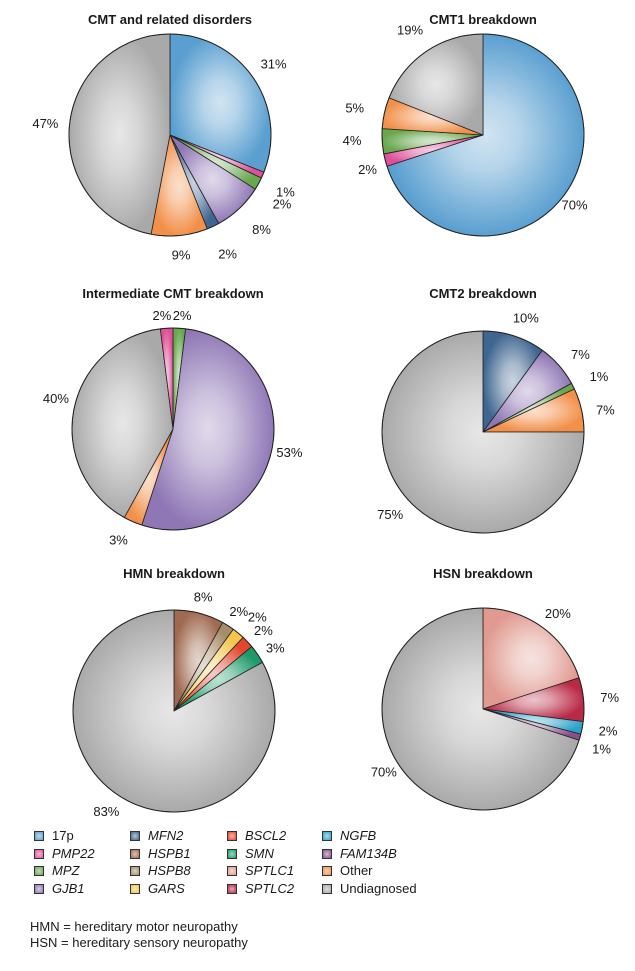 This screenshot has height=971, width=635. Describe the element at coordinates (378, 888) in the screenshot. I see `legend-label: Undiagnosed` at that location.